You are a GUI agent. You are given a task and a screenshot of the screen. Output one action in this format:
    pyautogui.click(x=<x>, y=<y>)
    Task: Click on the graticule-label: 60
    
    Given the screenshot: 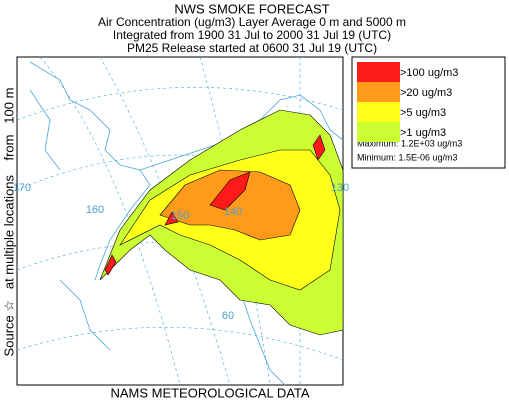 What is the action you would take?
    pyautogui.click(x=228, y=316)
    